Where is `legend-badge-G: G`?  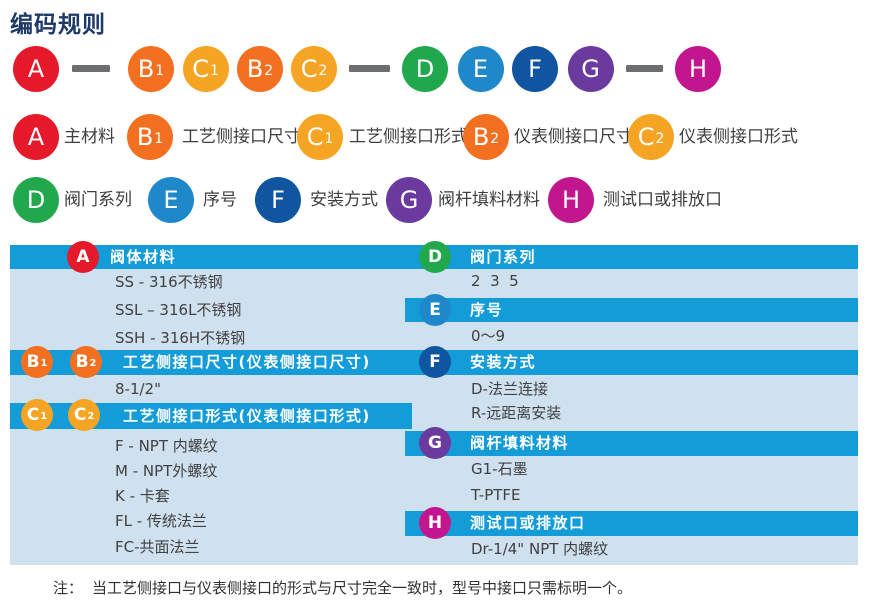 legend-badge-G: G is located at coordinates (409, 200).